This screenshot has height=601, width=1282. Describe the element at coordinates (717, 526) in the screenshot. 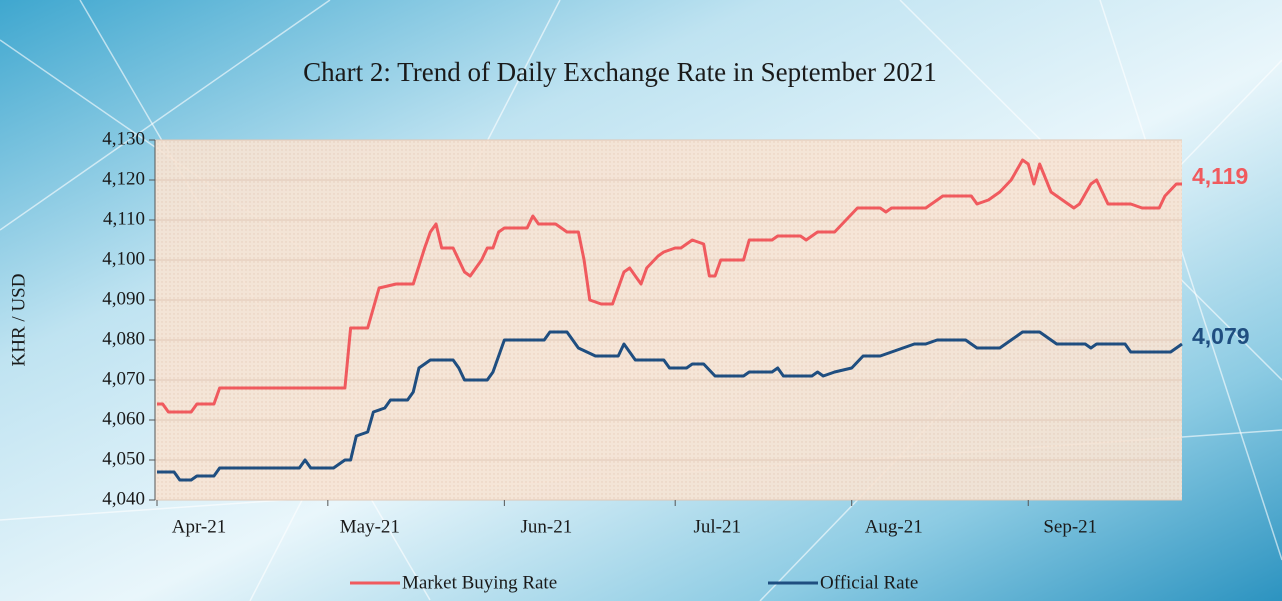

I see `x-tick-label: Jul-21` at that location.